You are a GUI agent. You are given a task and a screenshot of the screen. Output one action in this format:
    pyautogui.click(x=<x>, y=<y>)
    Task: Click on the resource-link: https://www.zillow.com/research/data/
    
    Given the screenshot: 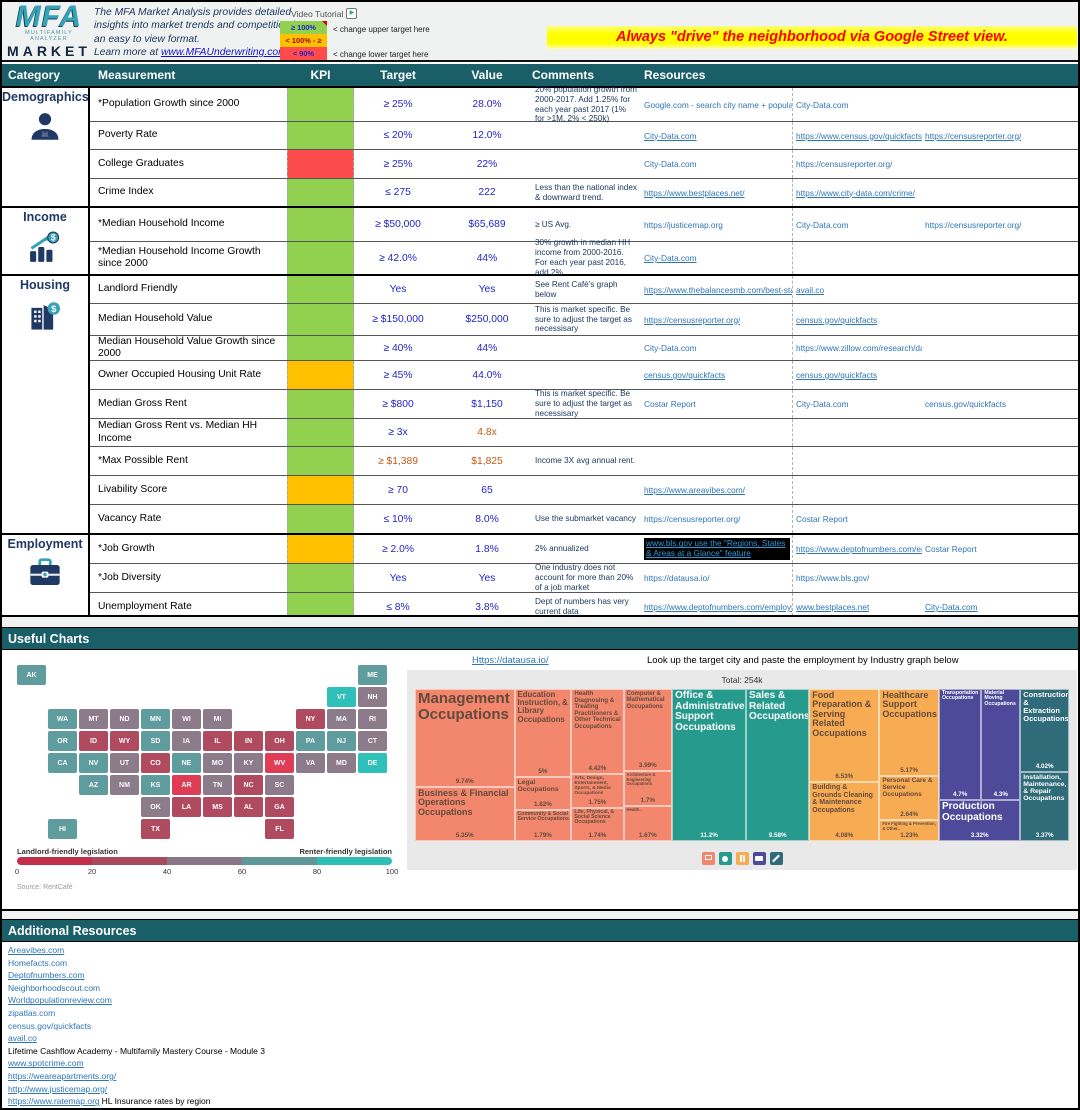 What is the action you would take?
    pyautogui.click(x=859, y=348)
    